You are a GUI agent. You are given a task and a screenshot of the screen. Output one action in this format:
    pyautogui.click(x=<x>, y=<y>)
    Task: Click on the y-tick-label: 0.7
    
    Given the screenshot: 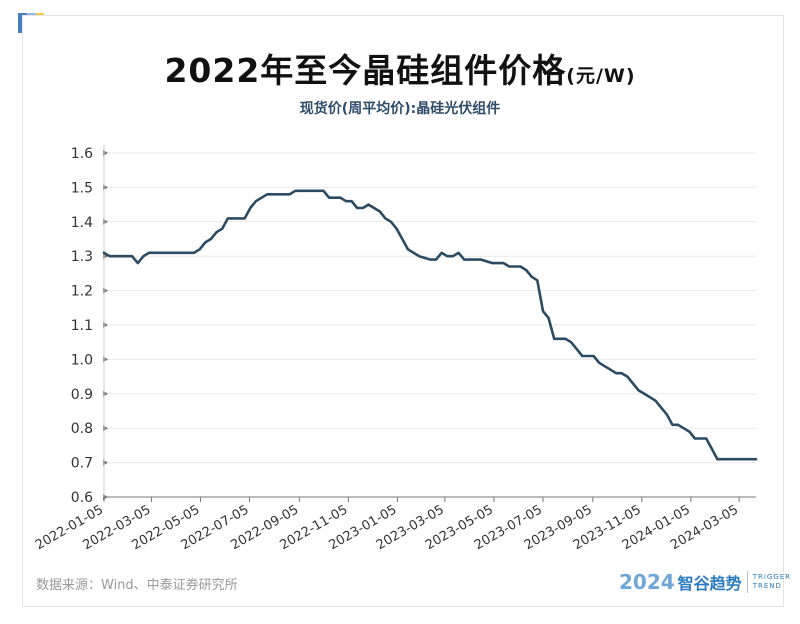 What is the action you would take?
    pyautogui.click(x=82, y=464)
    